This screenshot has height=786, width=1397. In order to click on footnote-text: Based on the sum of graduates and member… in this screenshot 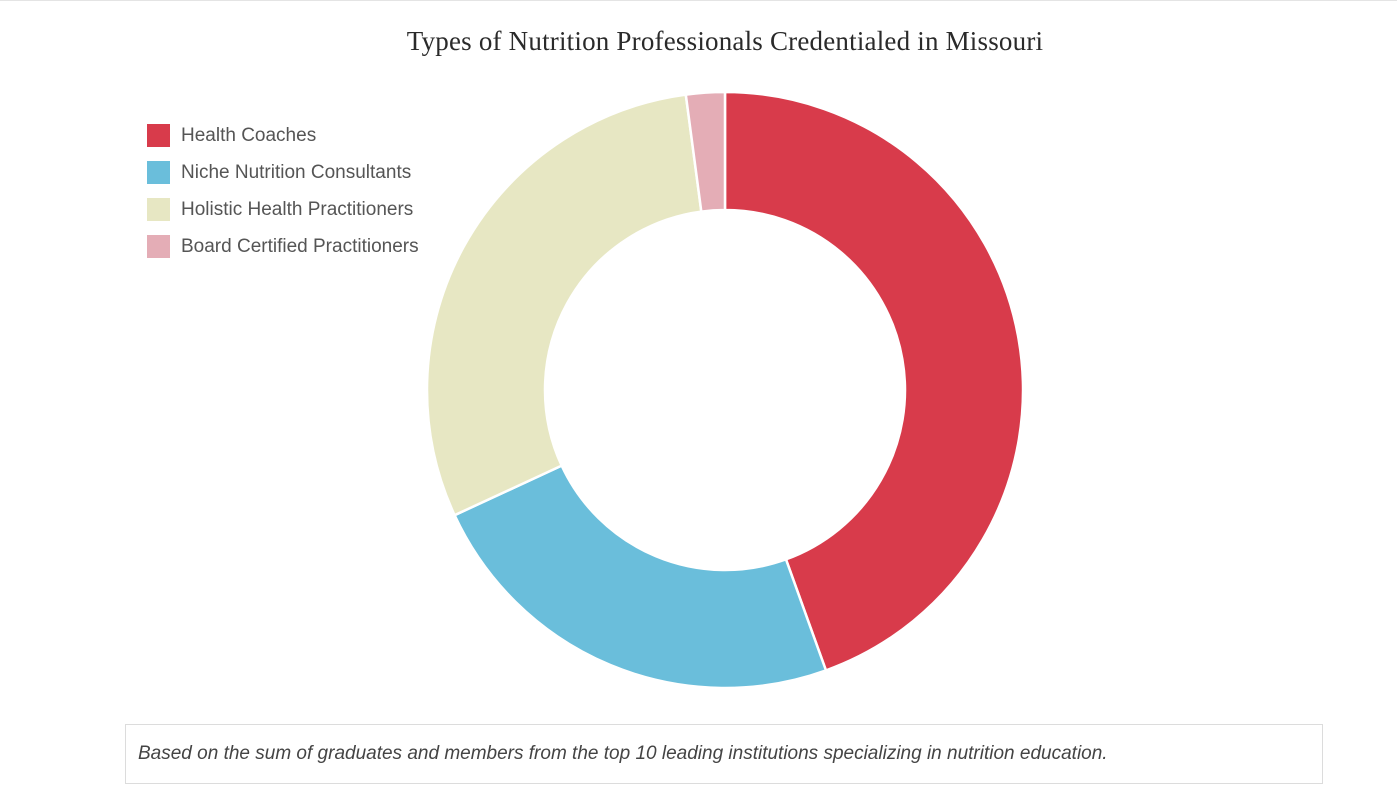, I will do `click(623, 753)`.